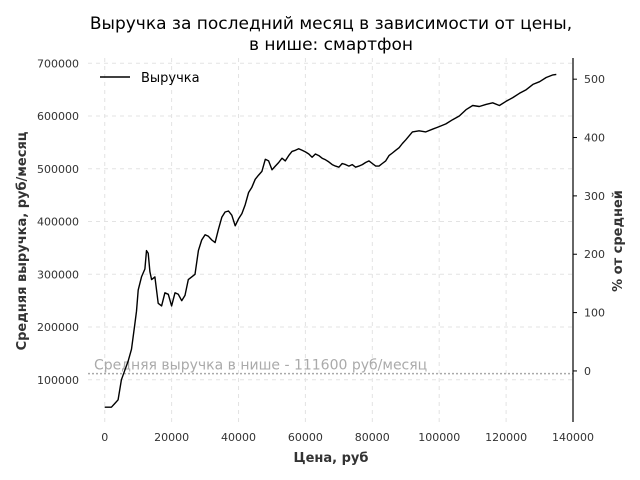  I want to click on chart-title-line2: в нише: смартфон, so click(331, 45).